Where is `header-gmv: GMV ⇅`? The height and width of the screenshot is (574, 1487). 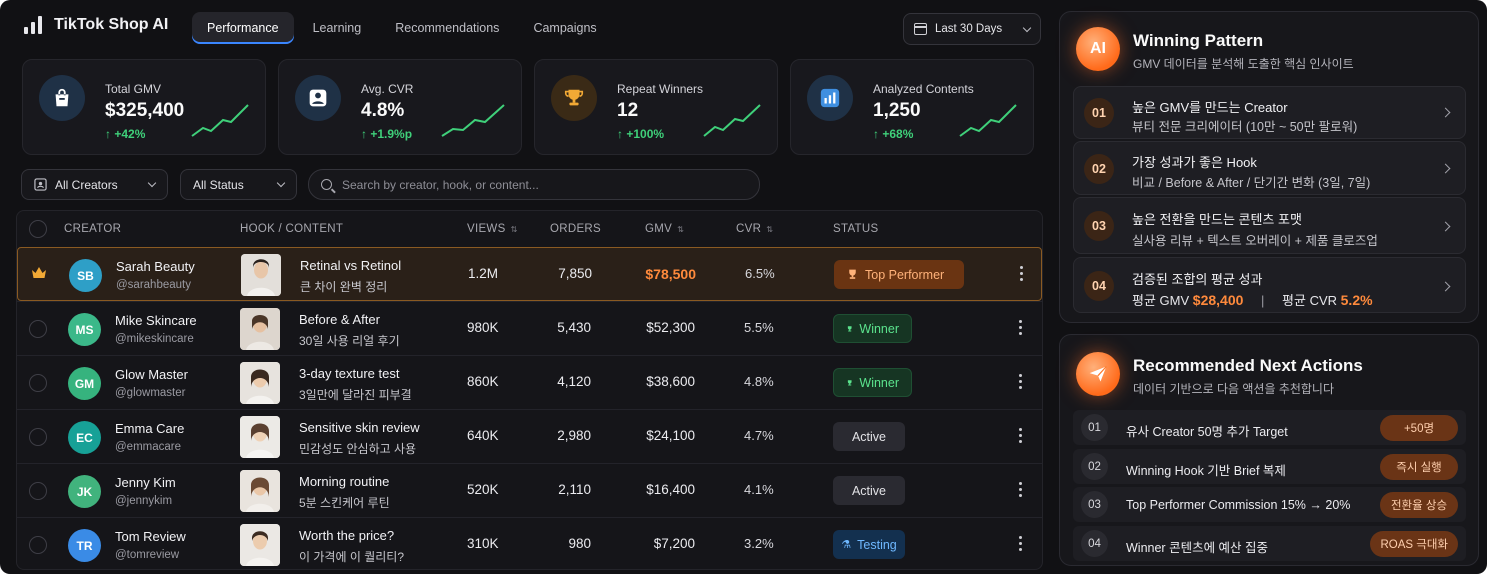 header-gmv: GMV ⇅ is located at coordinates (665, 229).